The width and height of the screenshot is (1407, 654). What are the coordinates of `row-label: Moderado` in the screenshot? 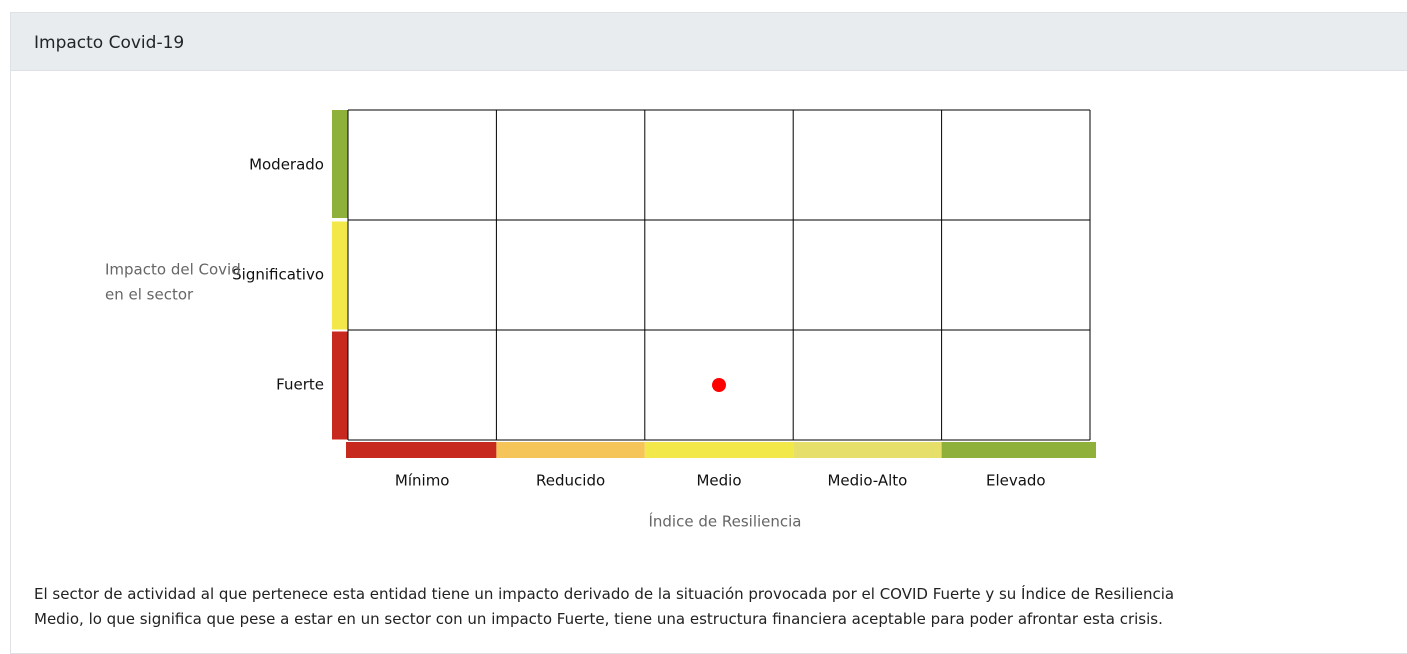 It's located at (286, 165).